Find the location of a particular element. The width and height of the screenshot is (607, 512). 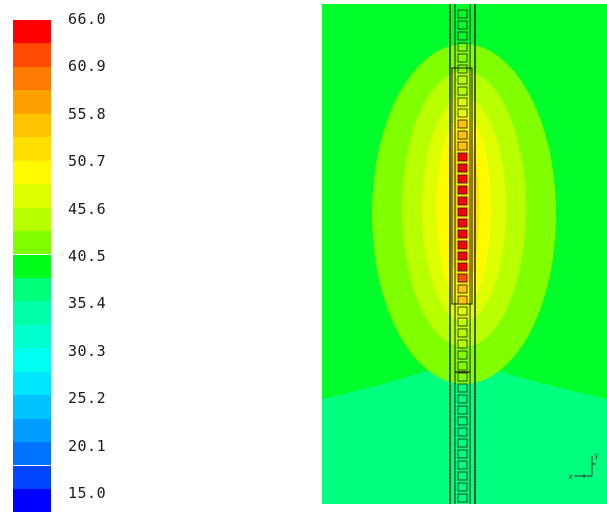

legend-label: 35.4 is located at coordinates (87, 303).